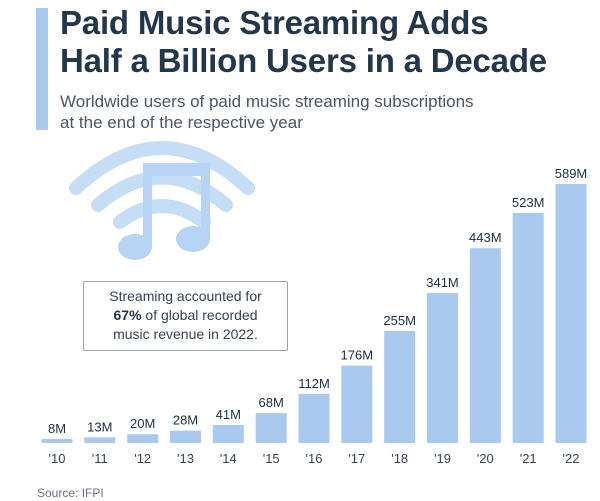 This screenshot has width=600, height=501. I want to click on x-tick-label: '15, so click(271, 458).